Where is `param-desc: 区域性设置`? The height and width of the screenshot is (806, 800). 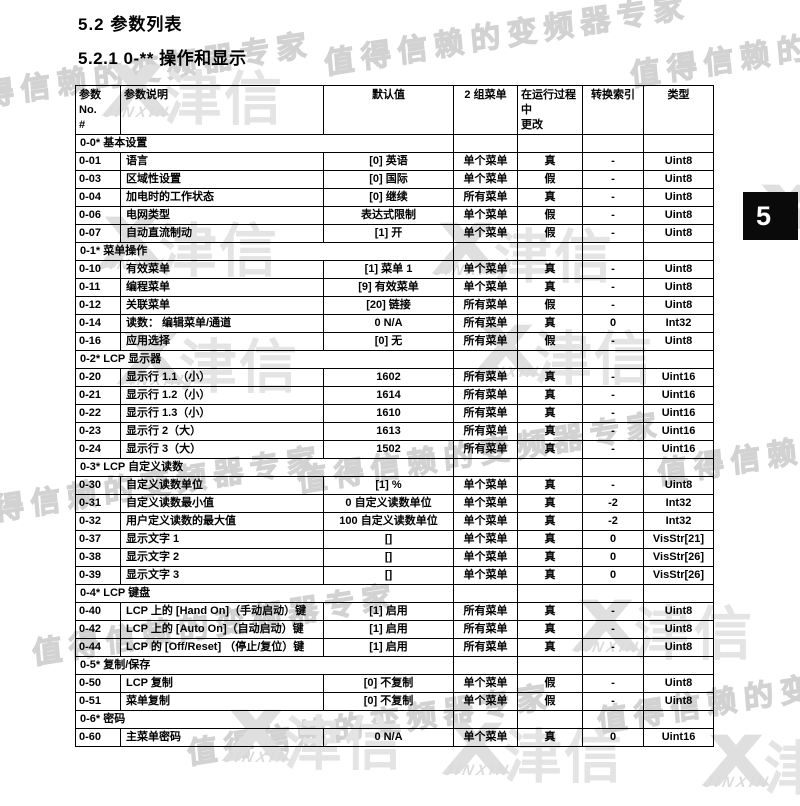 param-desc: 区域性设置 is located at coordinates (222, 179).